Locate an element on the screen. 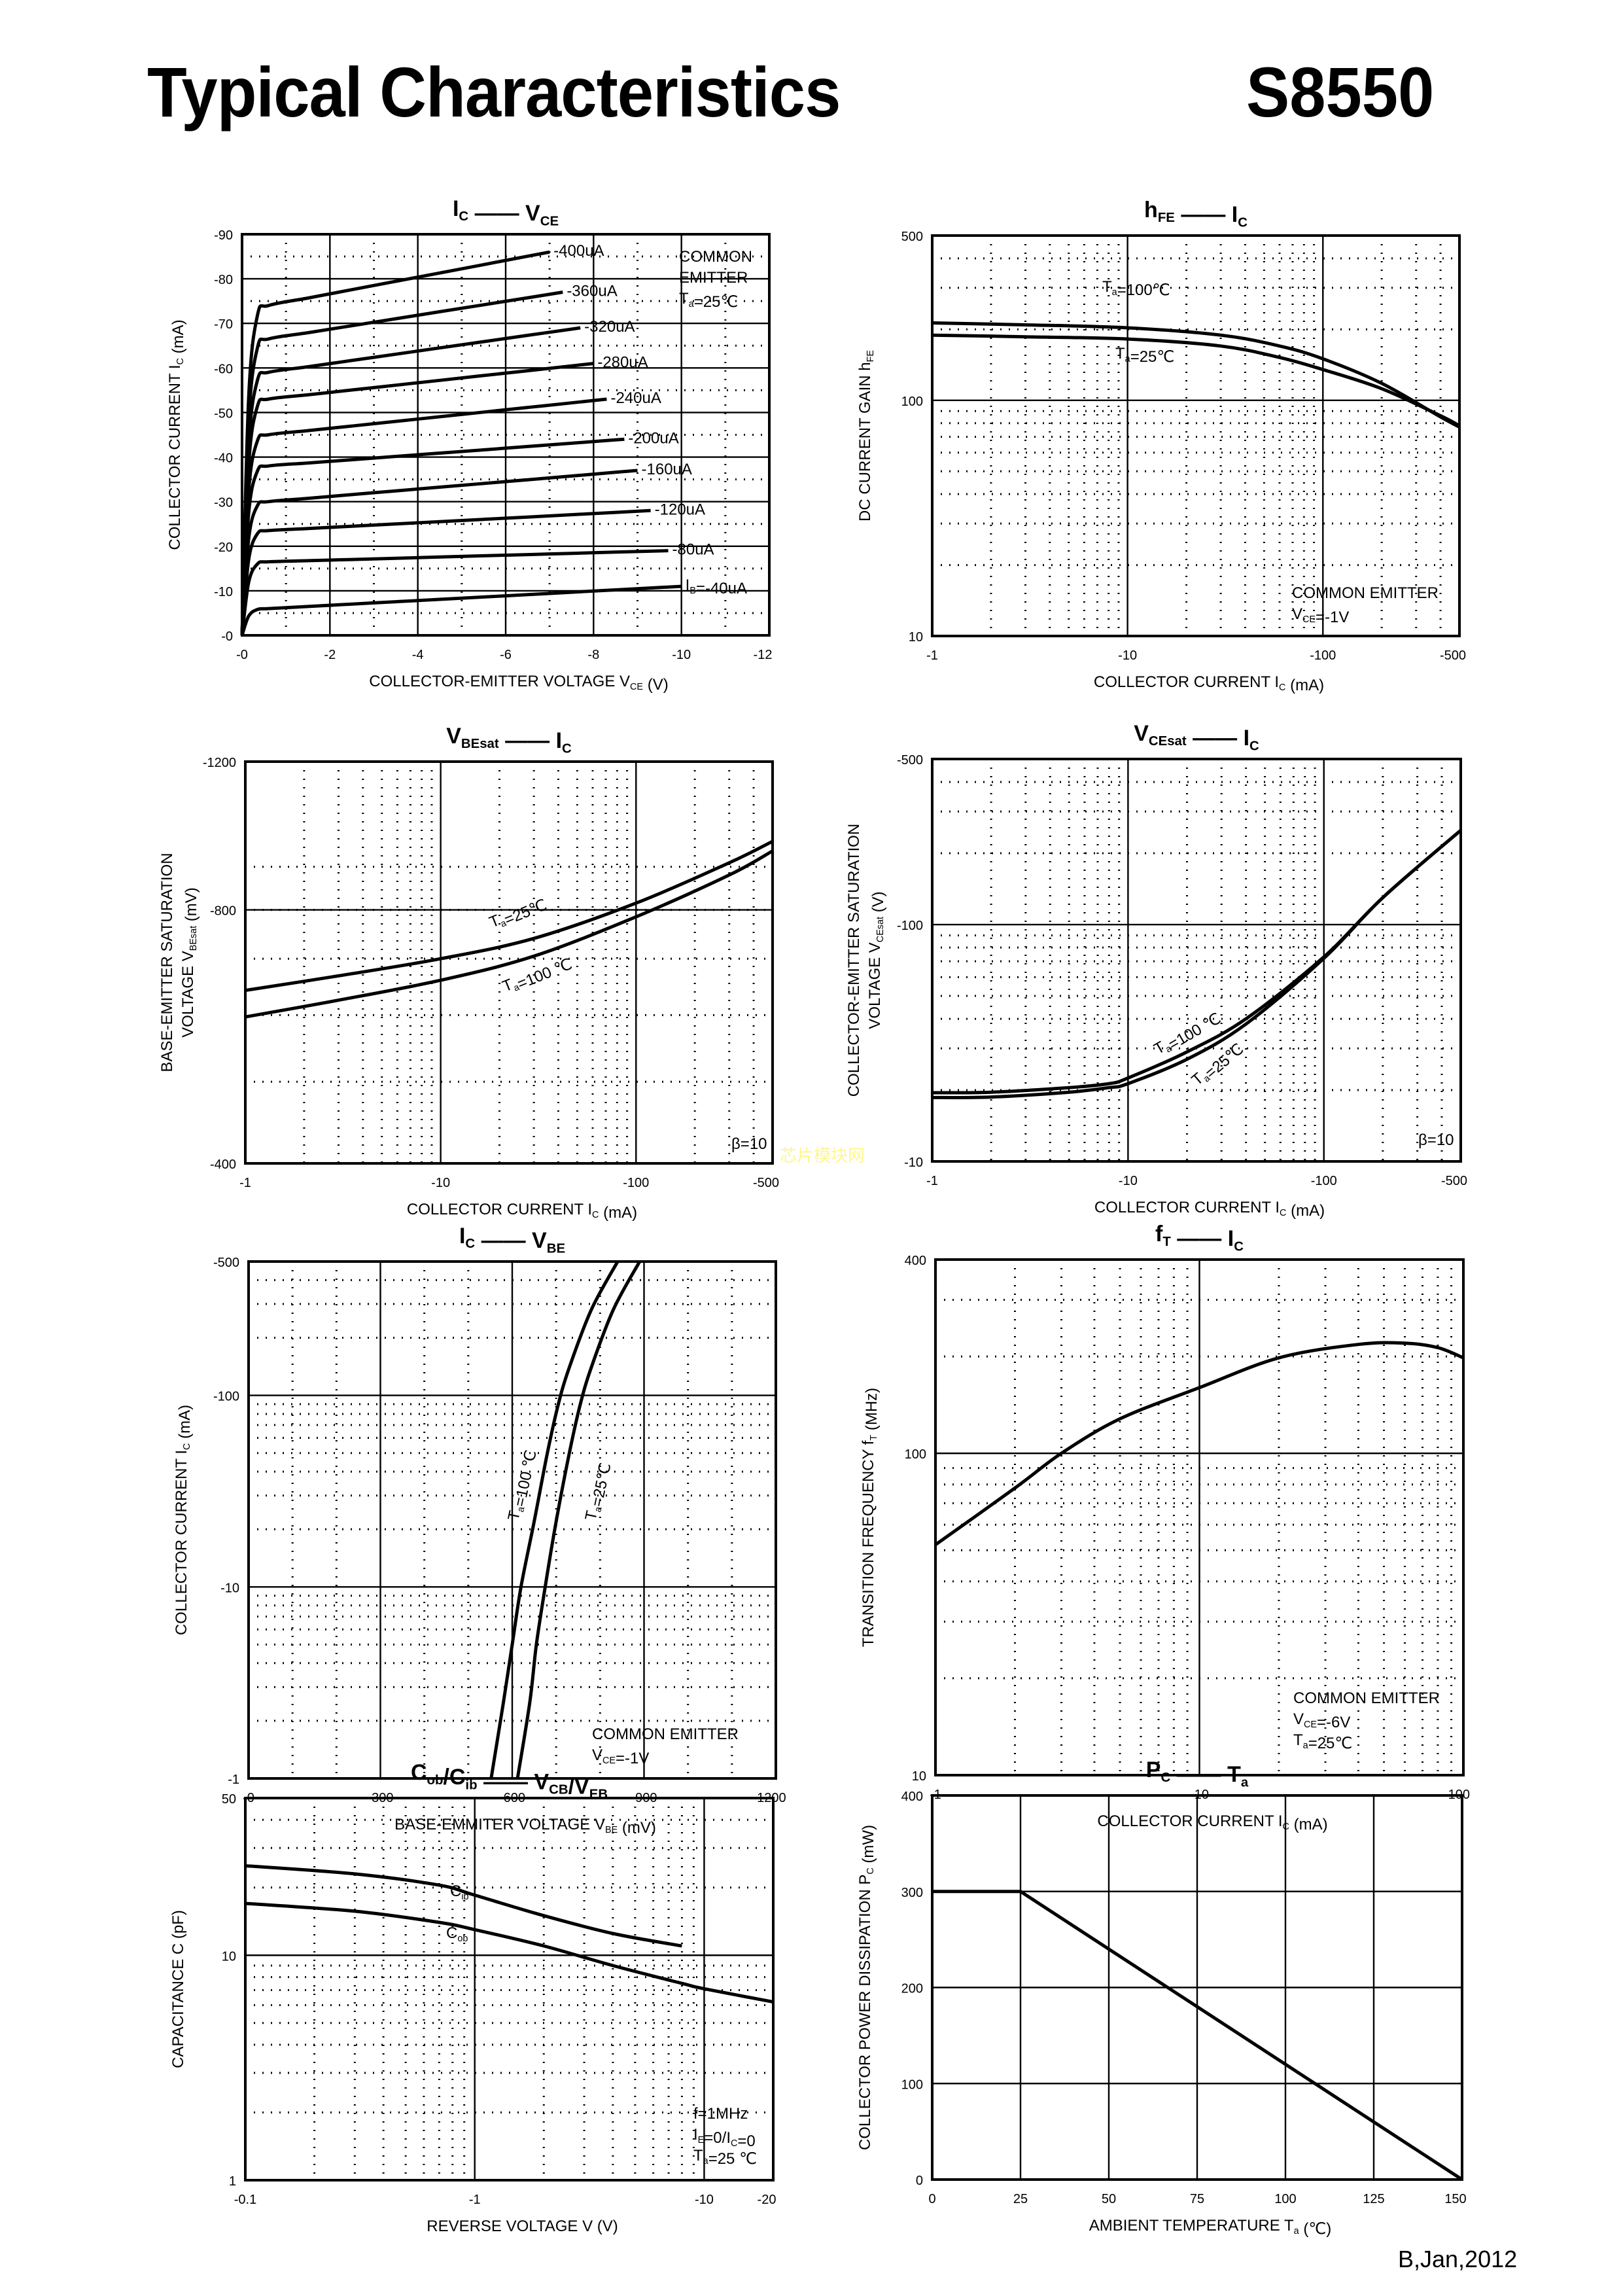 This screenshot has width=1623, height=2296. x-tick-label: -6 is located at coordinates (506, 655).